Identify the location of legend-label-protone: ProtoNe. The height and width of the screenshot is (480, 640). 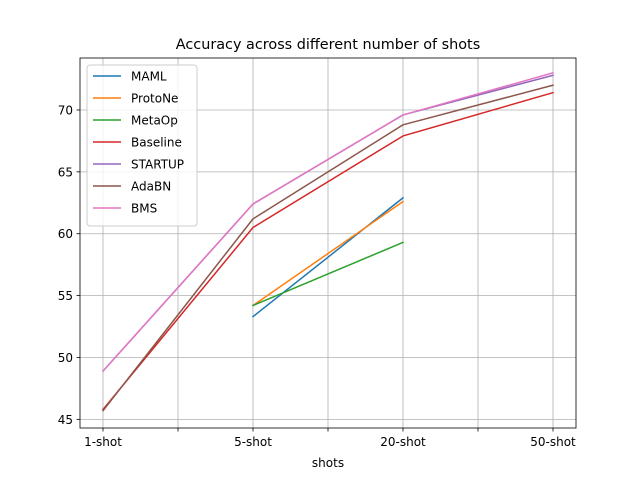
(154, 99).